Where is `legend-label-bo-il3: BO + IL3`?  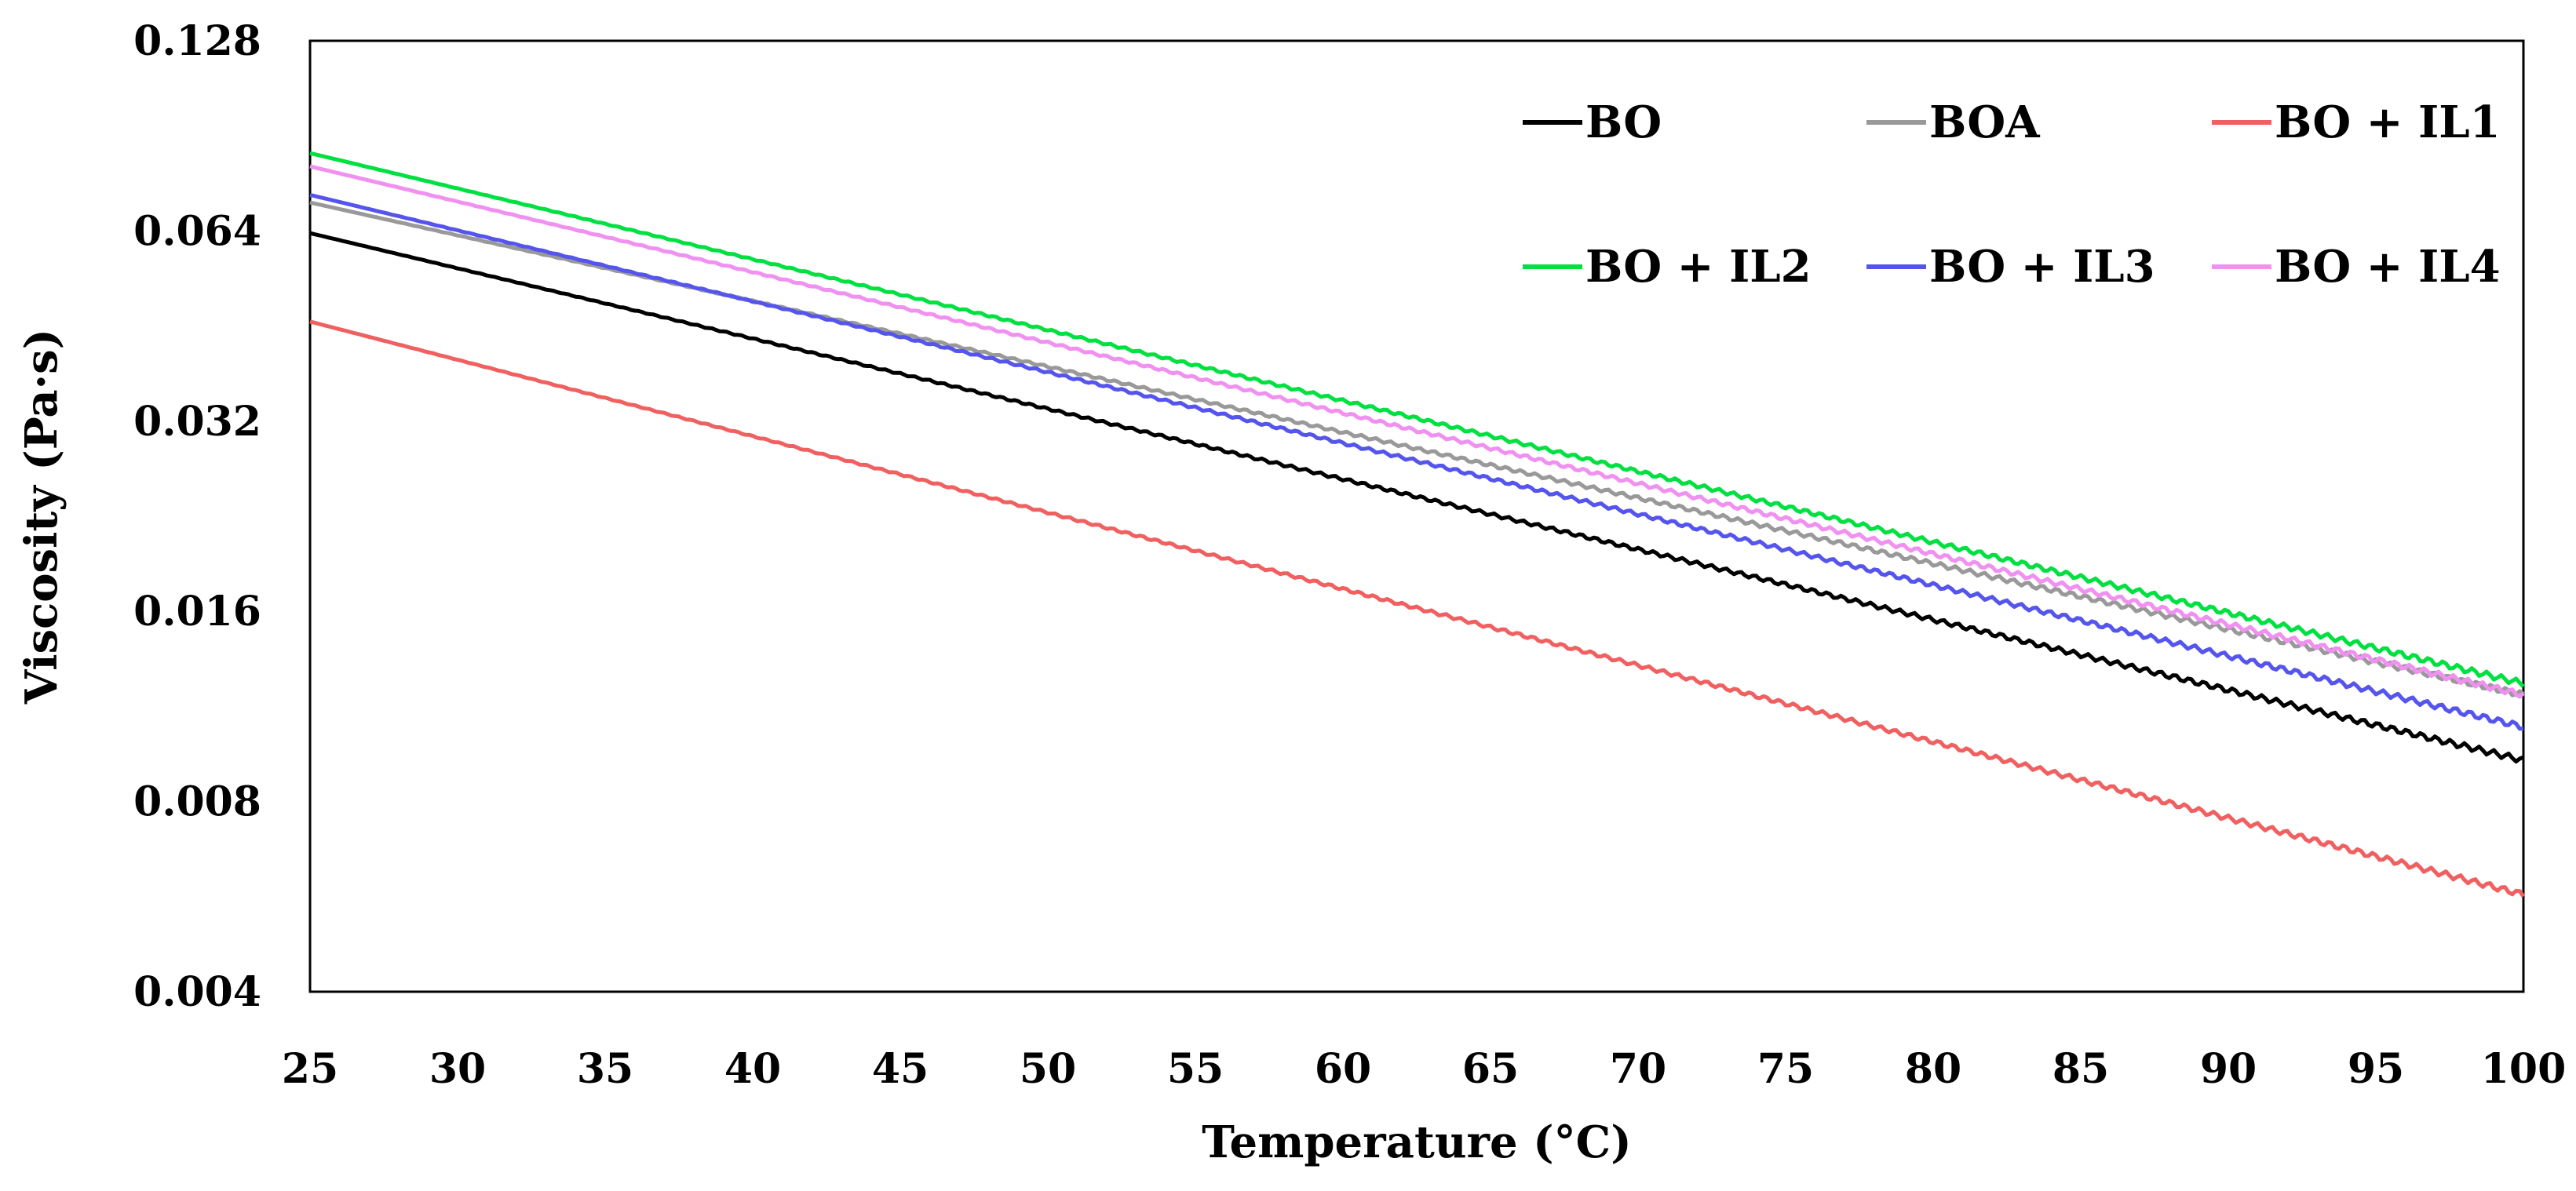
legend-label-bo-il3: BO + IL3 is located at coordinates (2042, 267).